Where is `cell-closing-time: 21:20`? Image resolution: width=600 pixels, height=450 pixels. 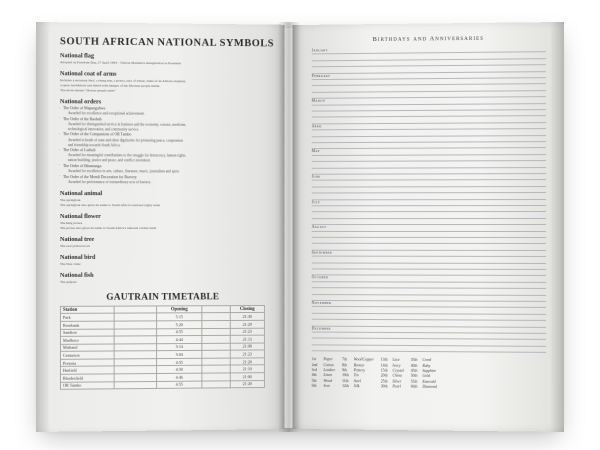
cell-closing-time: 21:20 is located at coordinates (247, 384).